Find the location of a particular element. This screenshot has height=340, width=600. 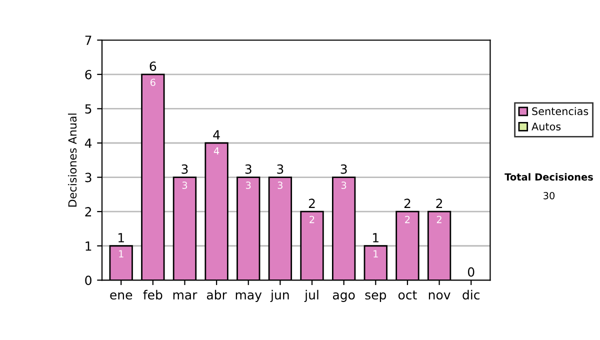

x-tick-label: feb is located at coordinates (152, 295).